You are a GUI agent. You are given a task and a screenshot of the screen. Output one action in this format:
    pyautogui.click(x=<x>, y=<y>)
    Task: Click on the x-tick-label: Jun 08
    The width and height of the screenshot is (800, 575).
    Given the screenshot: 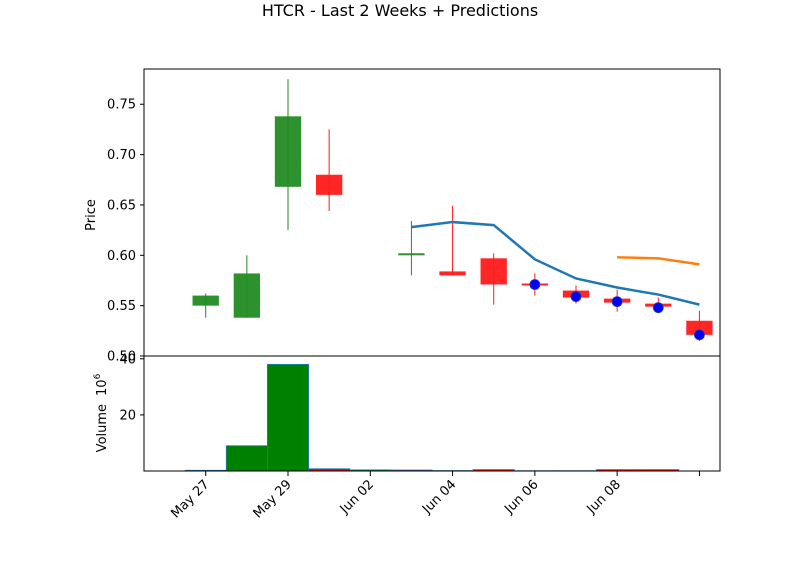 What is the action you would take?
    pyautogui.click(x=604, y=497)
    